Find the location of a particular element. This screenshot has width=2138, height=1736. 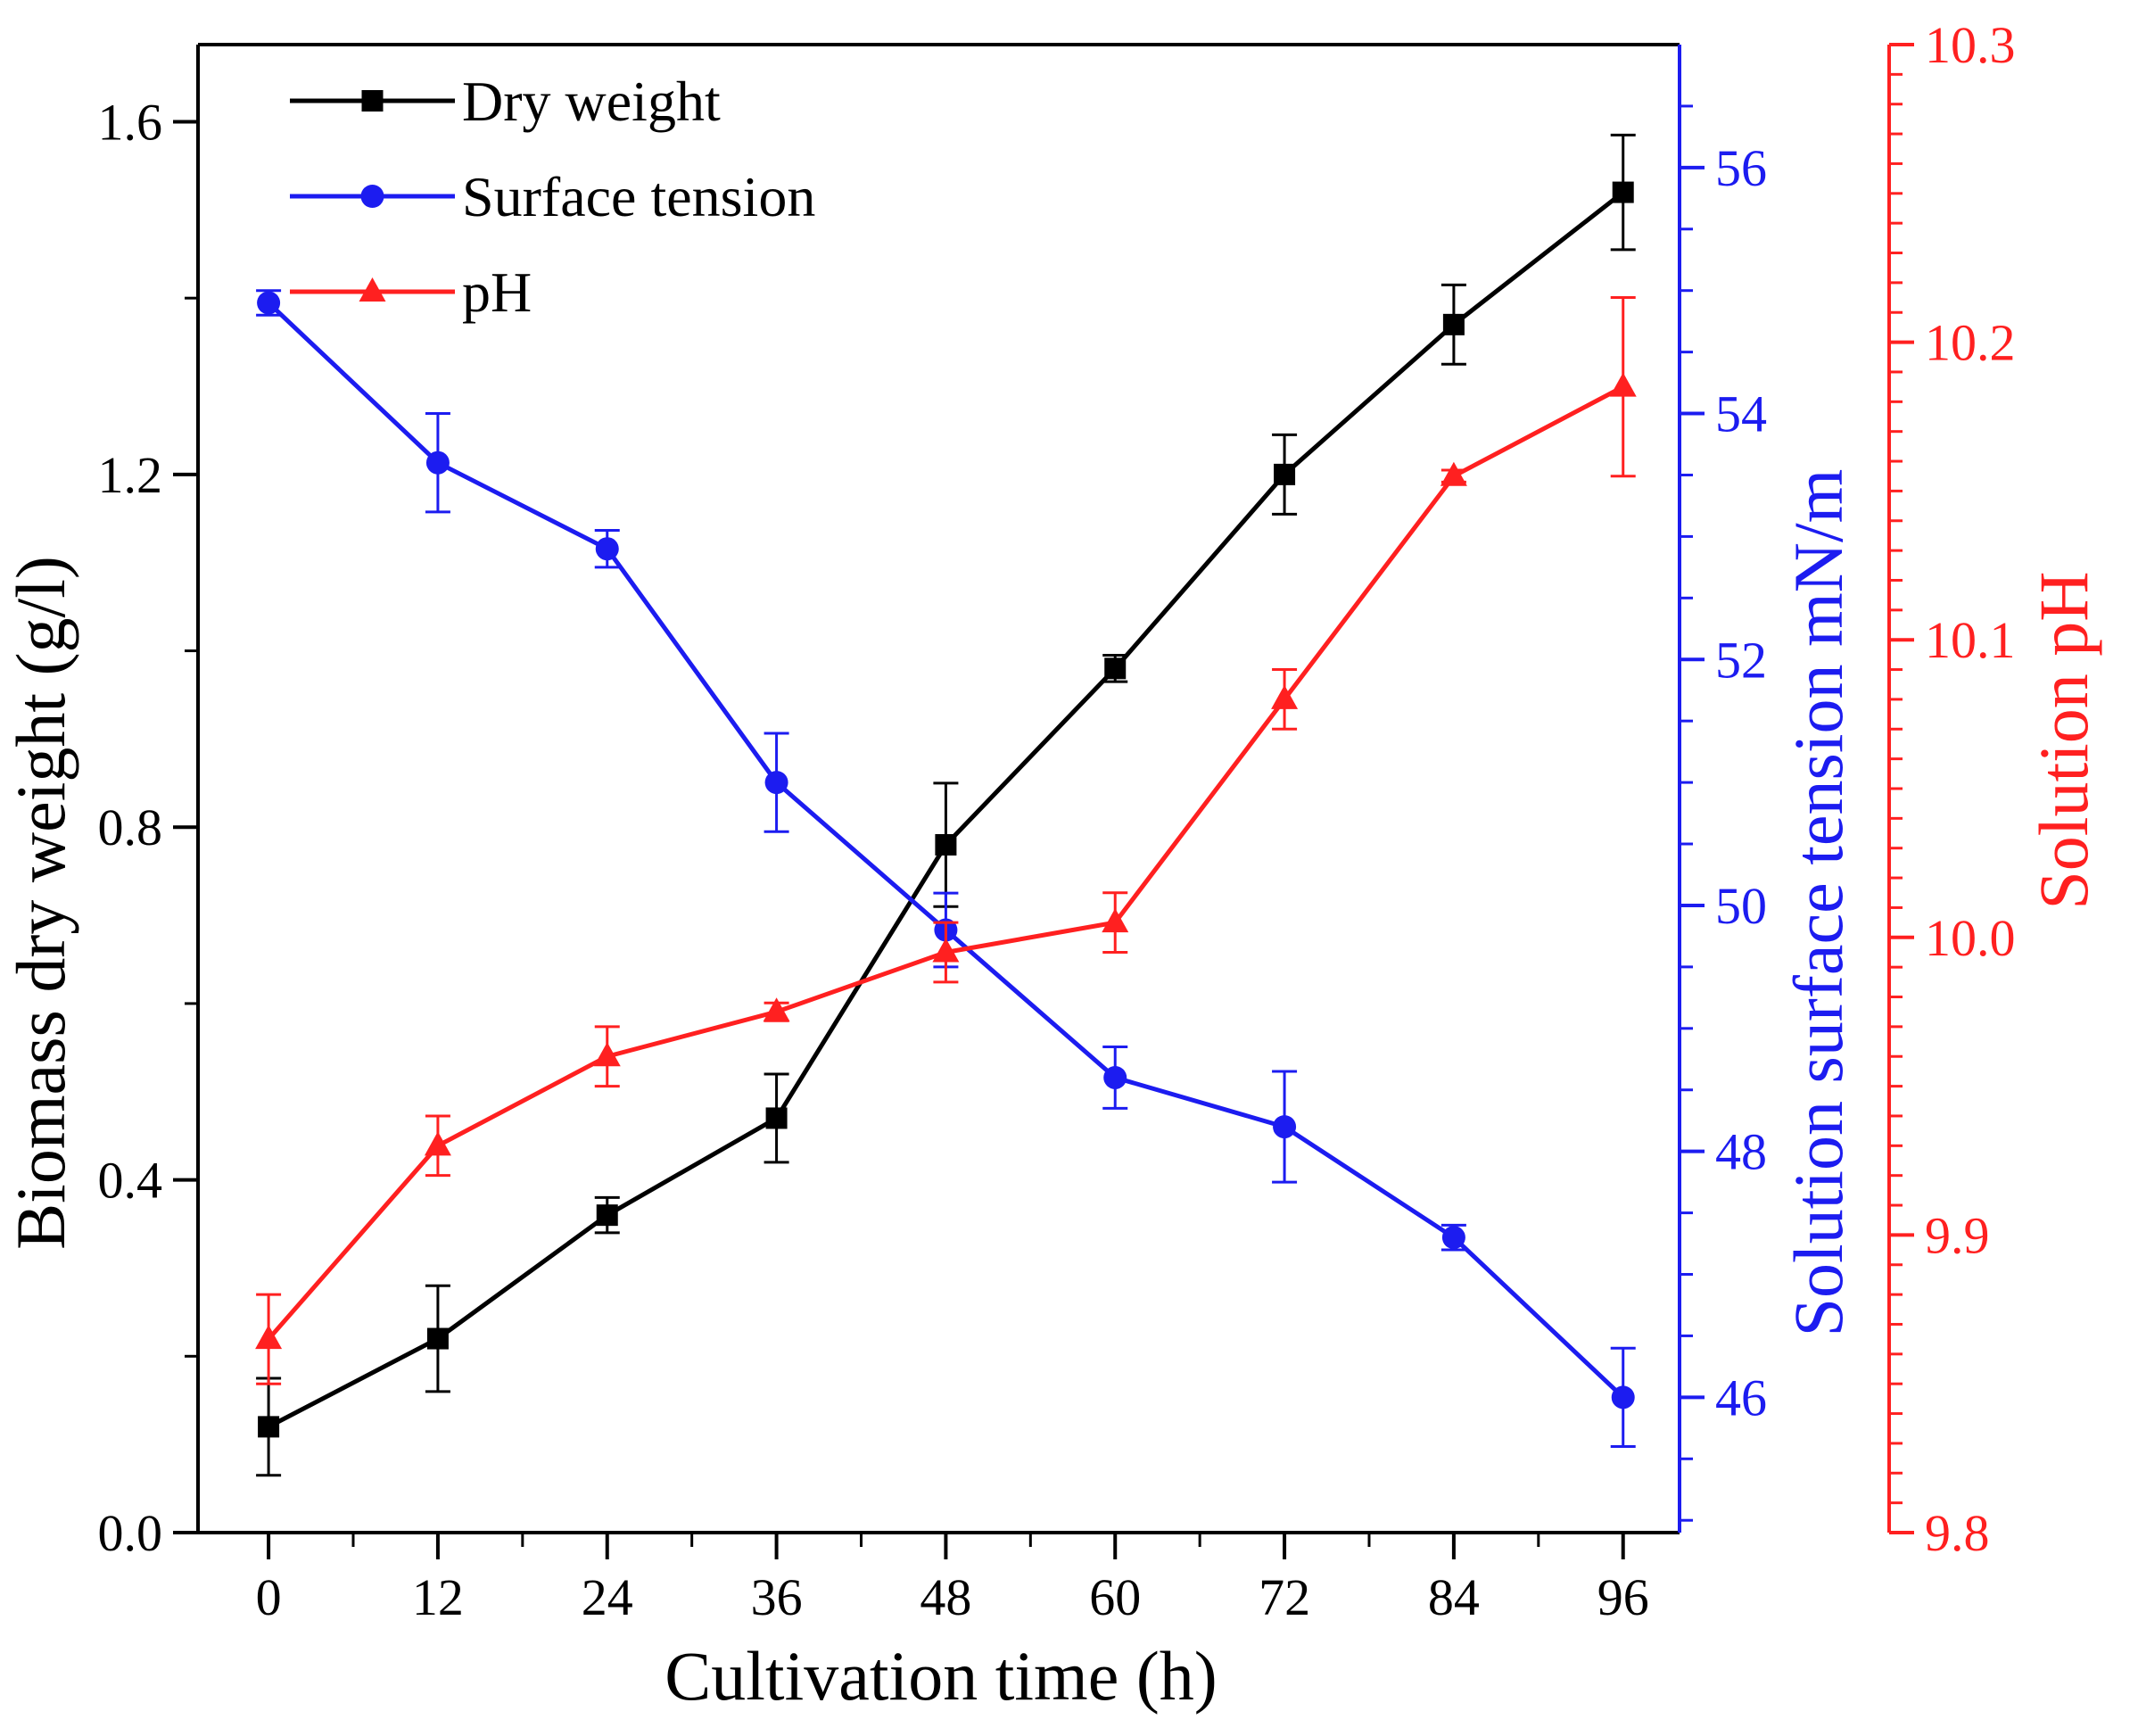

legend-item: Dry weight is located at coordinates (506, 101).